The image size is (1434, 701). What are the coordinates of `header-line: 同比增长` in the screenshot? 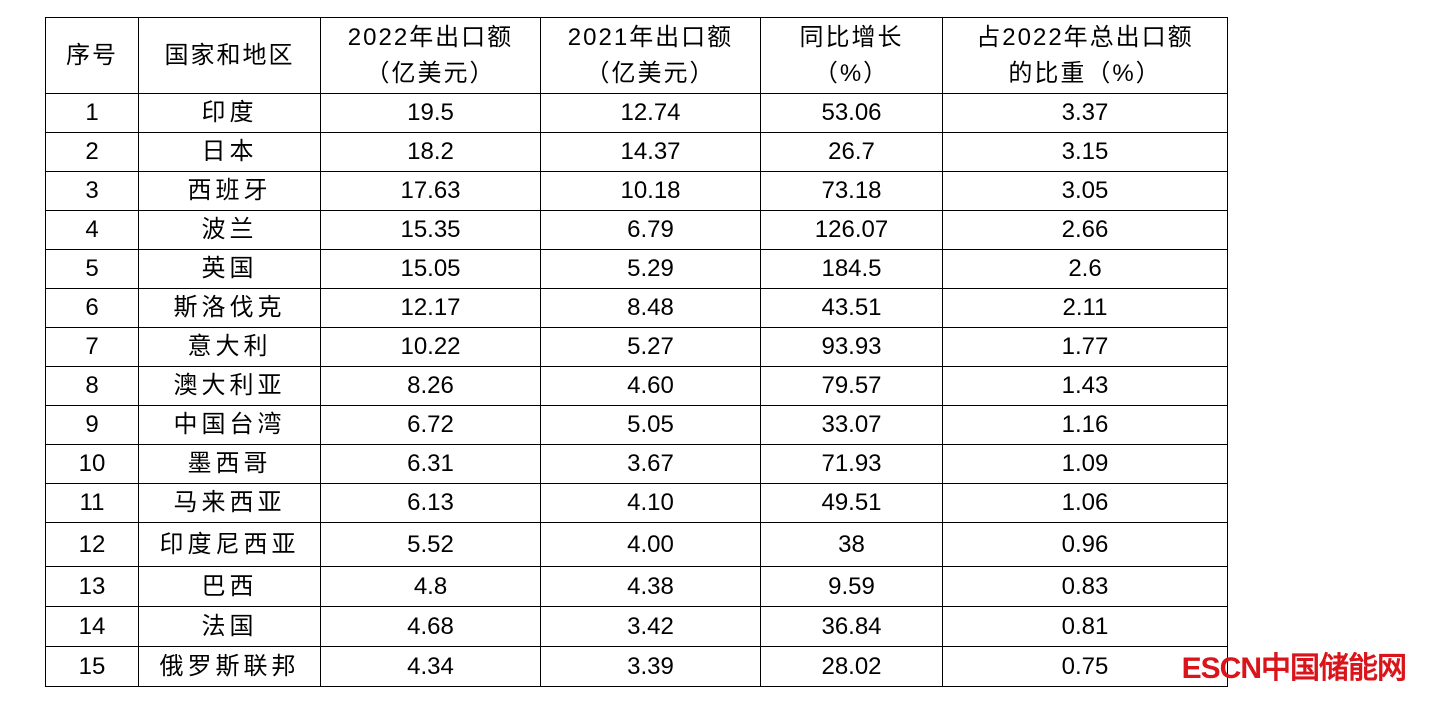 It's located at (851, 37).